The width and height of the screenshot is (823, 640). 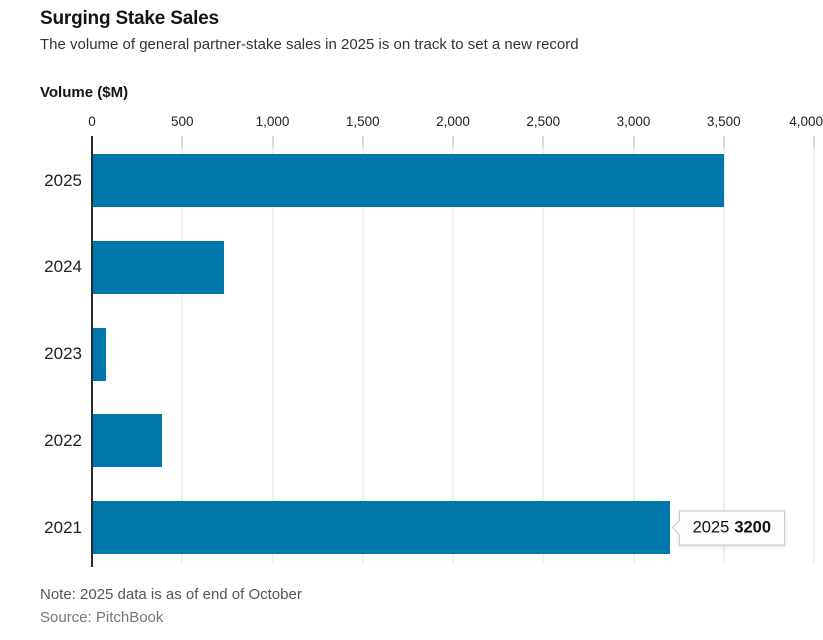 I want to click on tooltip: 2025 3200, so click(x=728, y=528).